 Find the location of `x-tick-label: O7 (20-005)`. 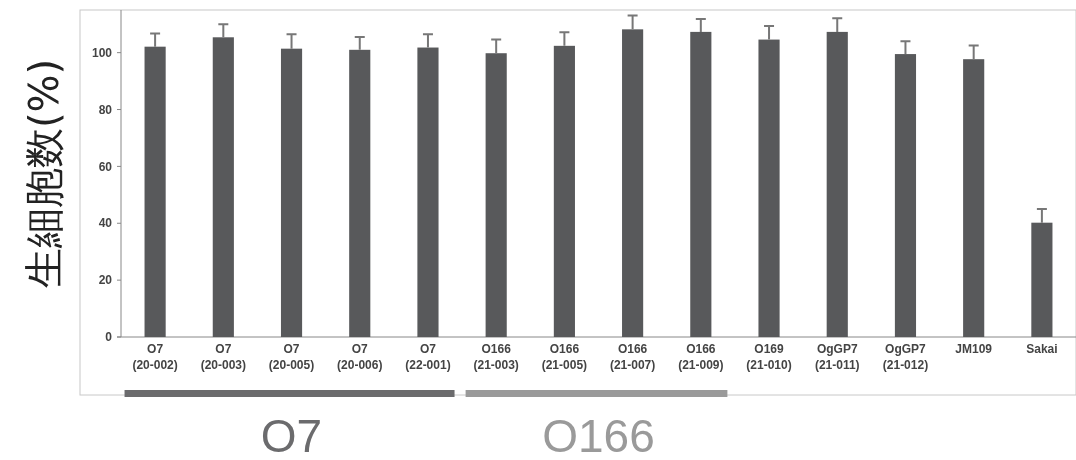

x-tick-label: O7 (20-005) is located at coordinates (291, 357).